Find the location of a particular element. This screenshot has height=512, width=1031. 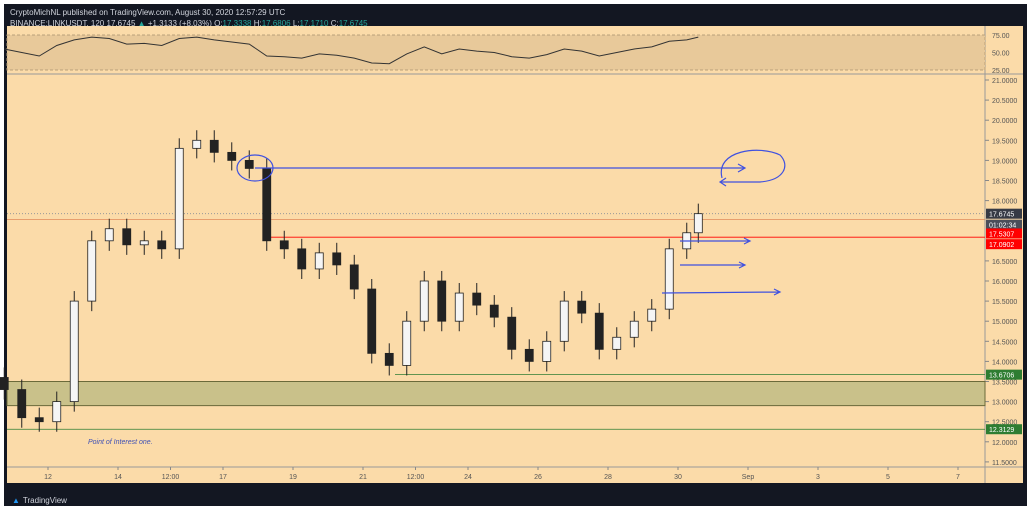

open: 17.3338 is located at coordinates (237, 23).